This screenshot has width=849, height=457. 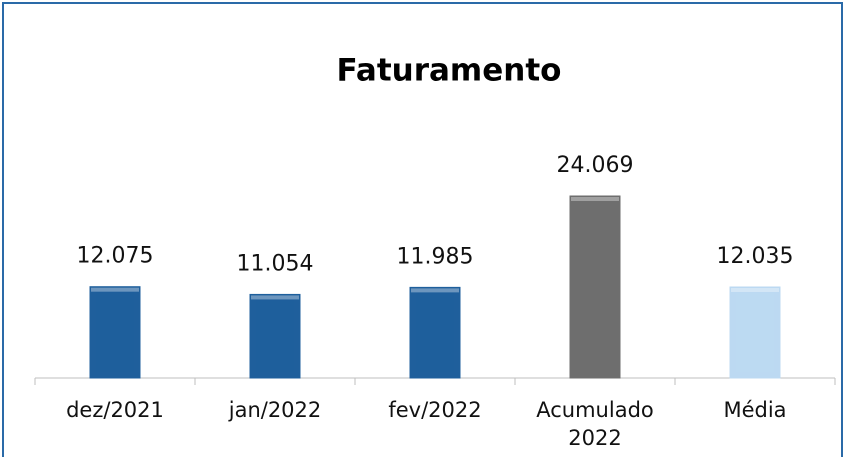 I want to click on chart-title: Faturamento, so click(x=449, y=71).